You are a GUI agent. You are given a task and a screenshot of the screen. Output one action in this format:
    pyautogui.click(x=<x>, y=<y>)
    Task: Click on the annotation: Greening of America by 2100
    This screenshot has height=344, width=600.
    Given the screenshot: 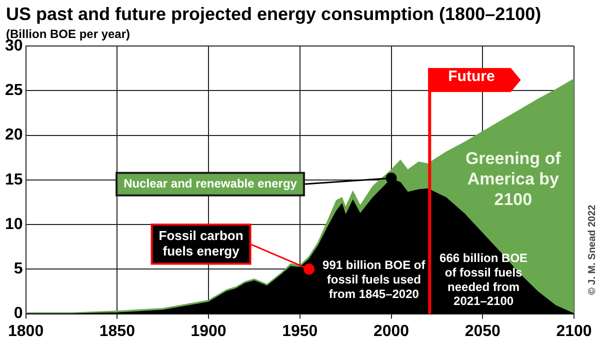 What is the action you would take?
    pyautogui.click(x=513, y=179)
    